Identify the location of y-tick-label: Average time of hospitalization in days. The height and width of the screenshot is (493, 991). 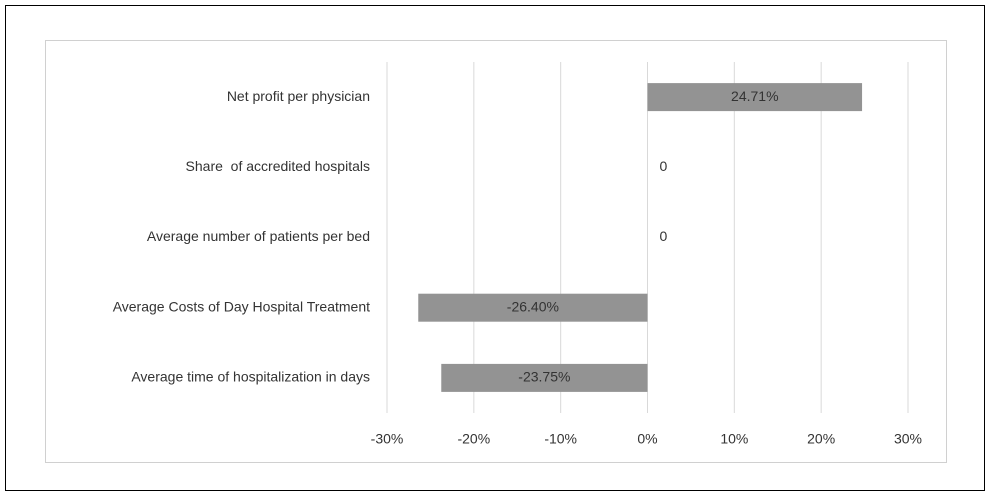
(250, 377).